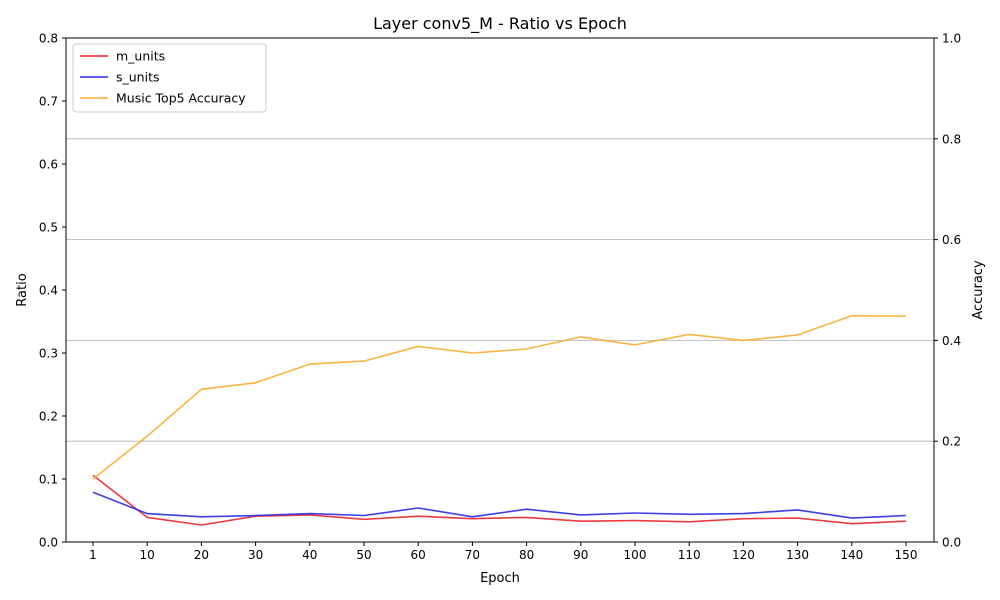  What do you see at coordinates (181, 98) in the screenshot?
I see `legend-label: Music Top5 Accuracy` at bounding box center [181, 98].